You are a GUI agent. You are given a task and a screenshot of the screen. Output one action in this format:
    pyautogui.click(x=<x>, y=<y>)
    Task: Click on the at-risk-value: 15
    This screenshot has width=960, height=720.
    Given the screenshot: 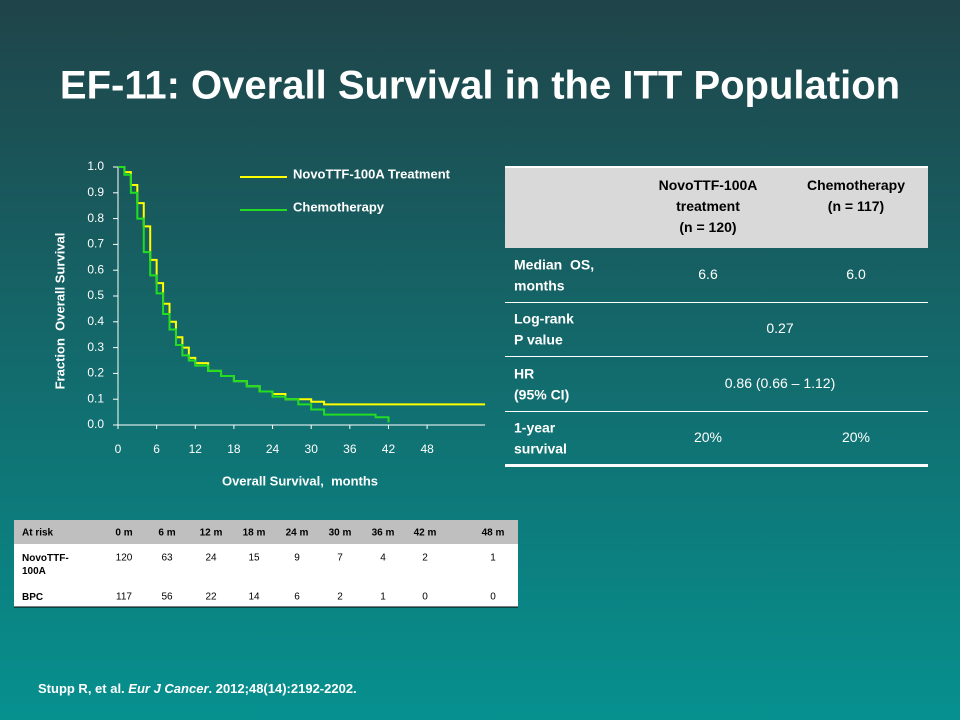 What is the action you would take?
    pyautogui.click(x=254, y=558)
    